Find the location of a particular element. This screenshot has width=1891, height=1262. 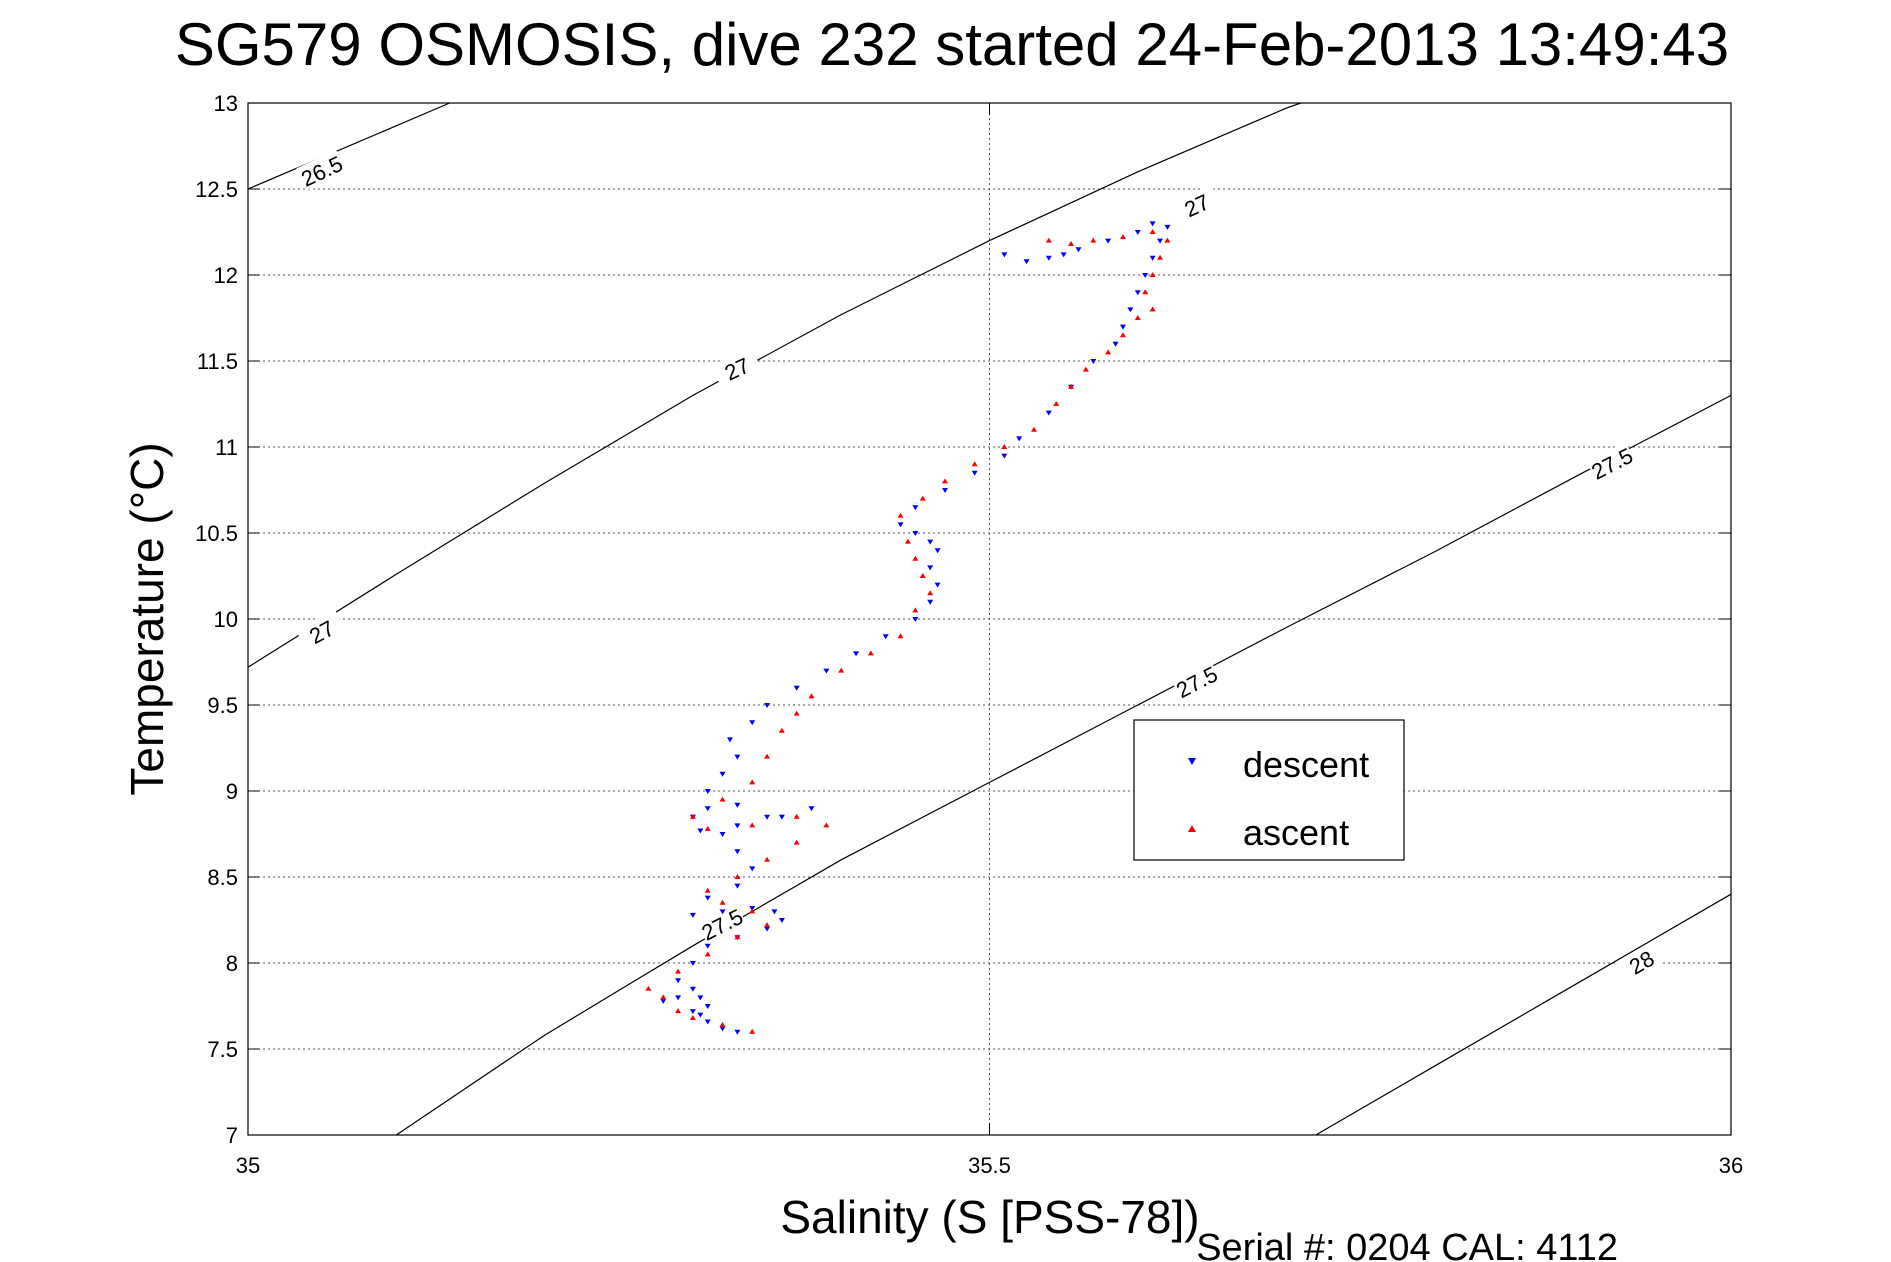

x-tick-label: 35.5 is located at coordinates (989, 1165).